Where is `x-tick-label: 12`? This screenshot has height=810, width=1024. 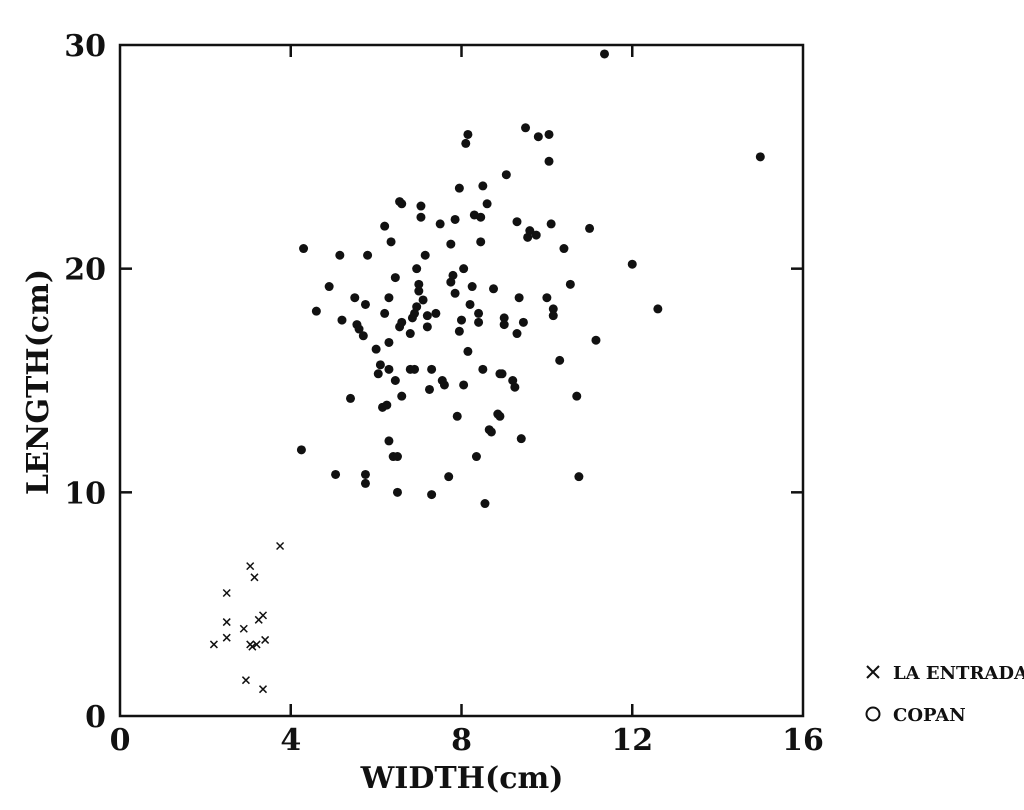
x-tick-label: 12 is located at coordinates (632, 740).